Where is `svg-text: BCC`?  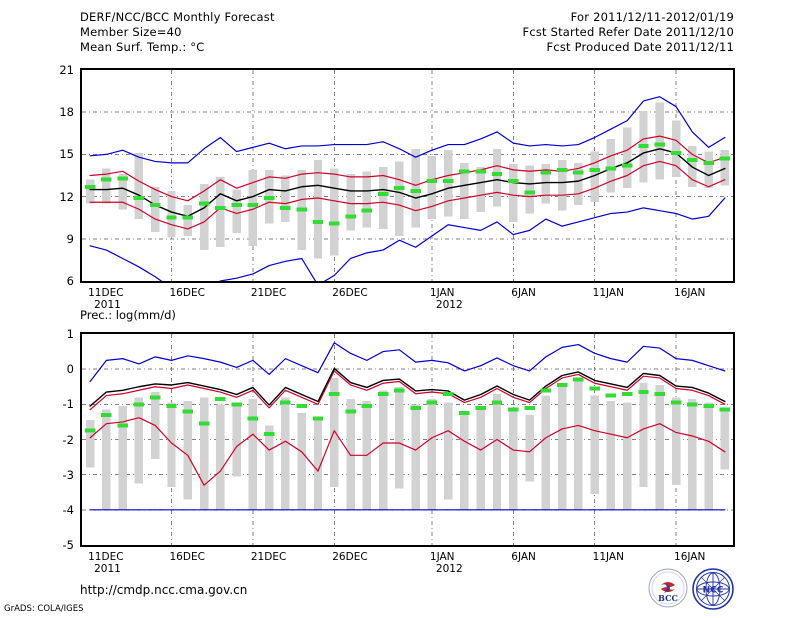
svg-text: BCC is located at coordinates (668, 598).